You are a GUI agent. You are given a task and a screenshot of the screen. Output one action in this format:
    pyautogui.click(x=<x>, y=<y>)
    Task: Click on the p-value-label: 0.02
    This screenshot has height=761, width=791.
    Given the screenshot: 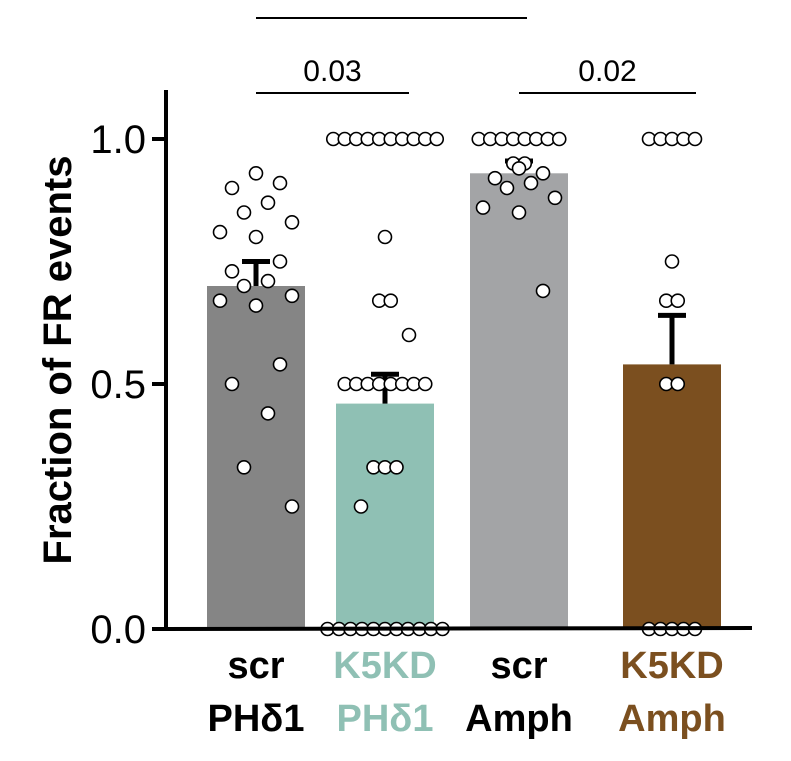 What is the action you would take?
    pyautogui.click(x=607, y=71)
    